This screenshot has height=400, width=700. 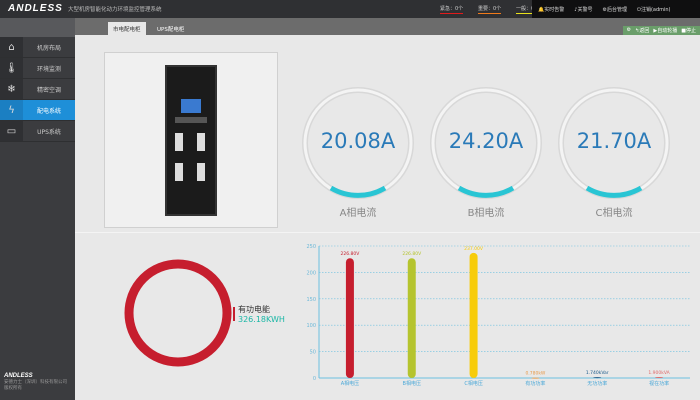 What do you see at coordinates (178, 313) in the screenshot?
I see `energy-ring` at bounding box center [178, 313].